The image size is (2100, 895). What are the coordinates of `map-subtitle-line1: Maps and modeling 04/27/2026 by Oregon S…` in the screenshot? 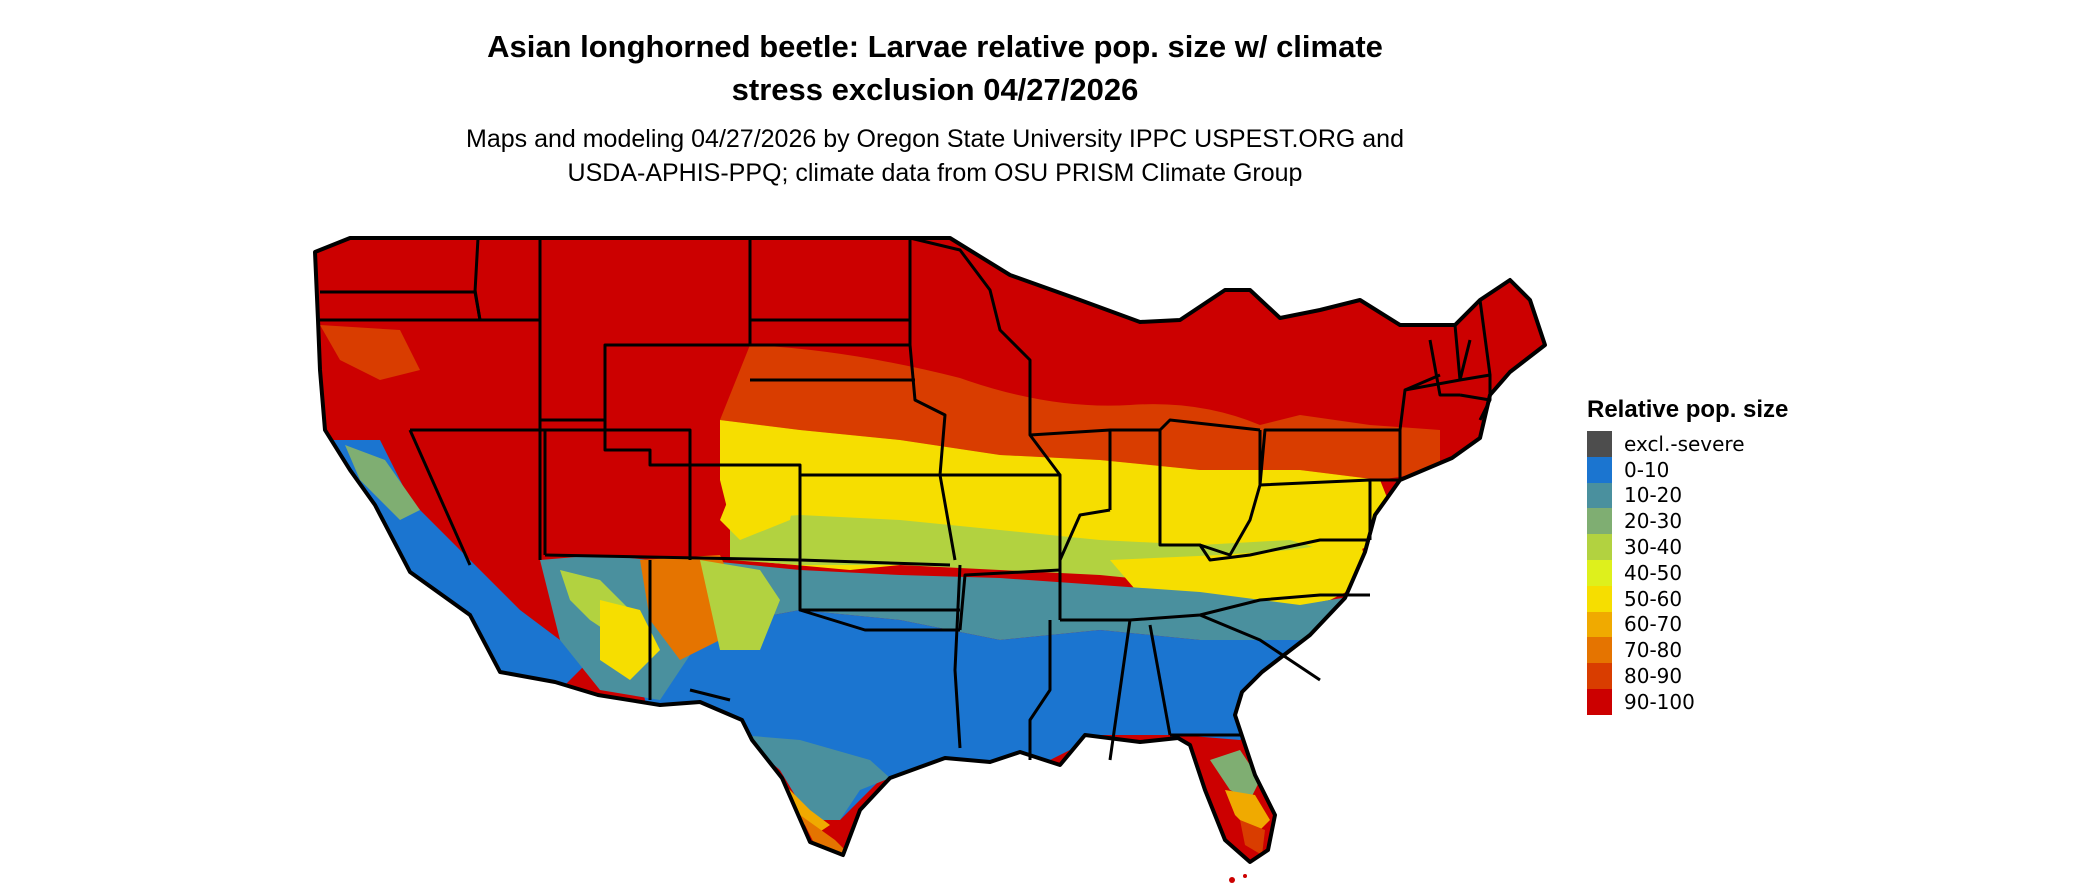 It's located at (935, 139).